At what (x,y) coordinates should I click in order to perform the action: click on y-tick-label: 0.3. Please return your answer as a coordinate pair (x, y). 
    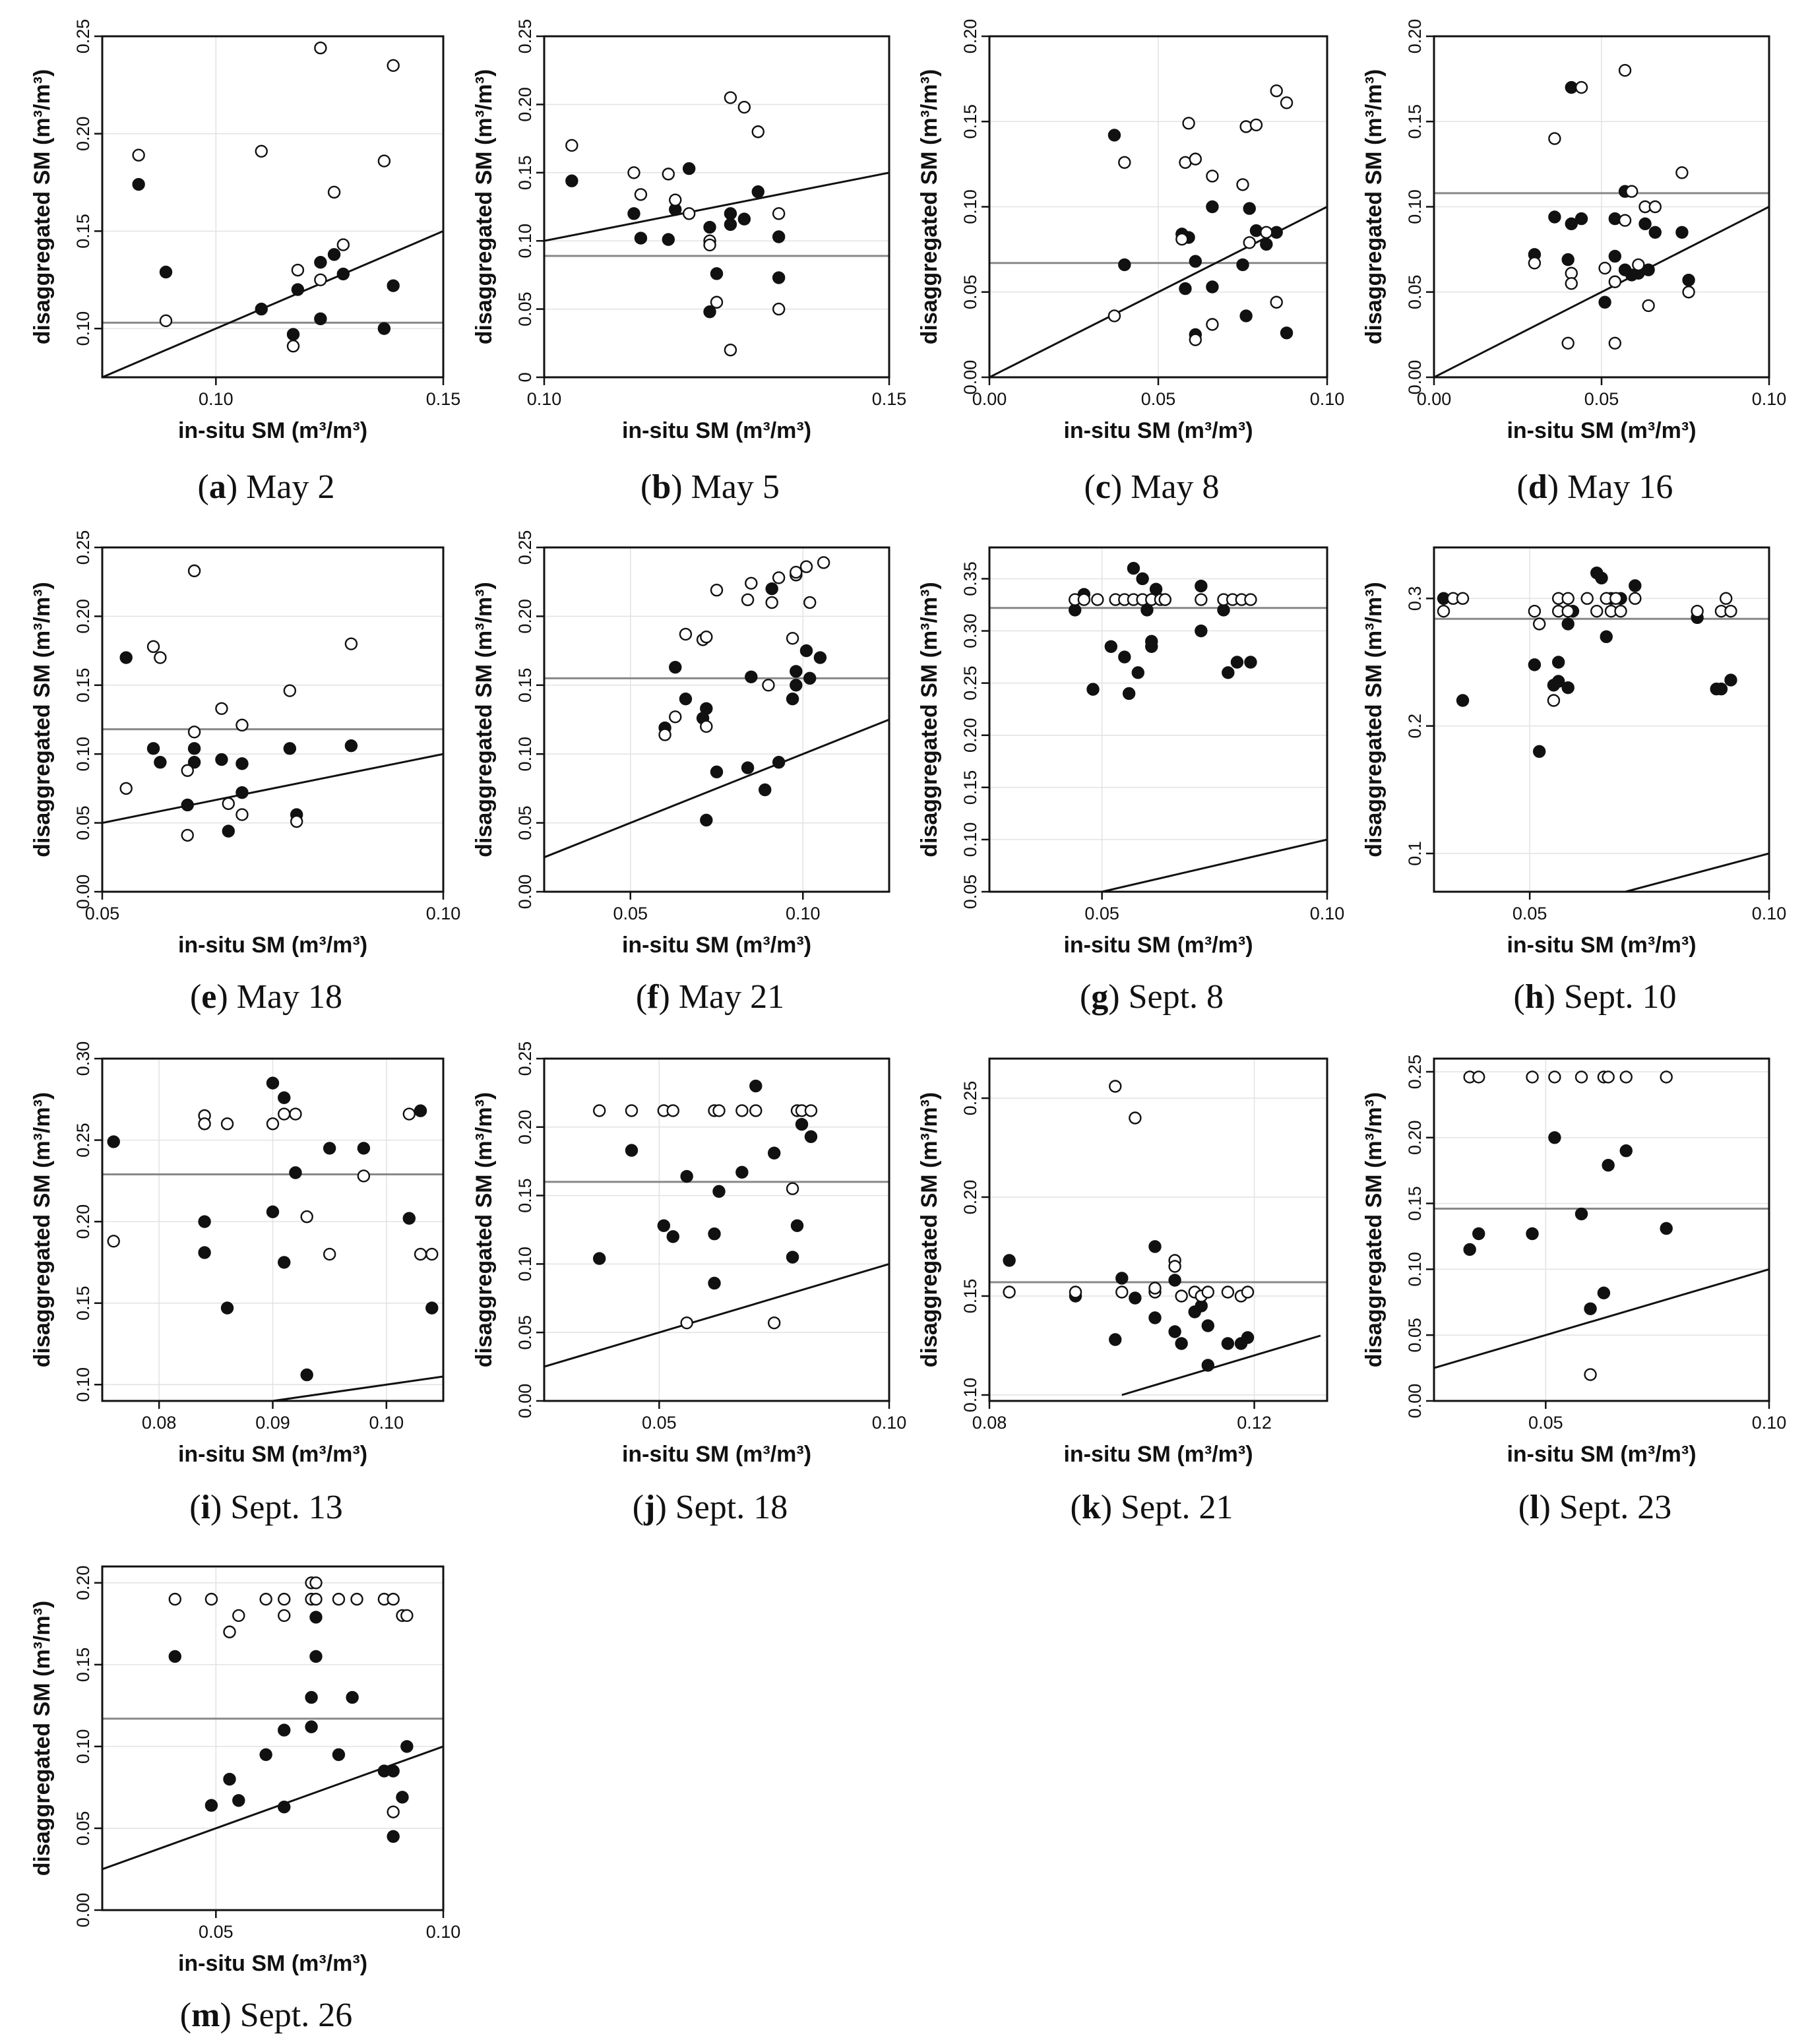
    Looking at the image, I should click on (1415, 598).